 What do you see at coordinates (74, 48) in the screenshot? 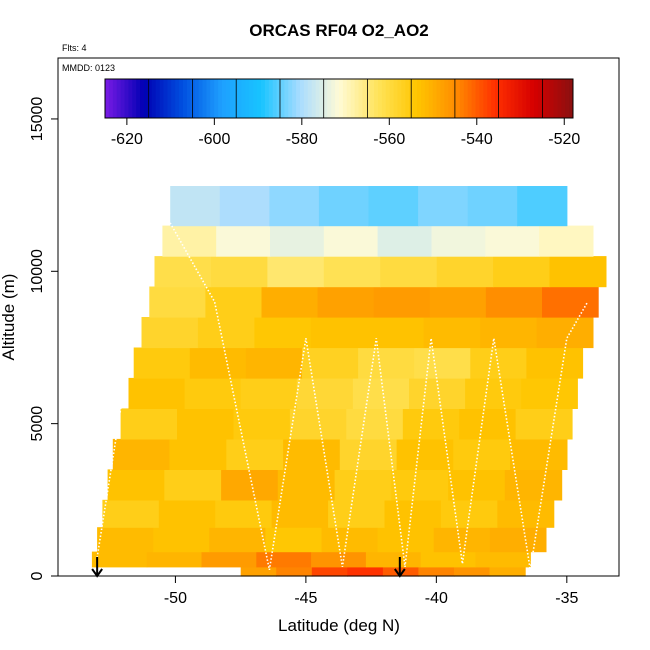
I see `flights-annotation: Flts: 4` at bounding box center [74, 48].